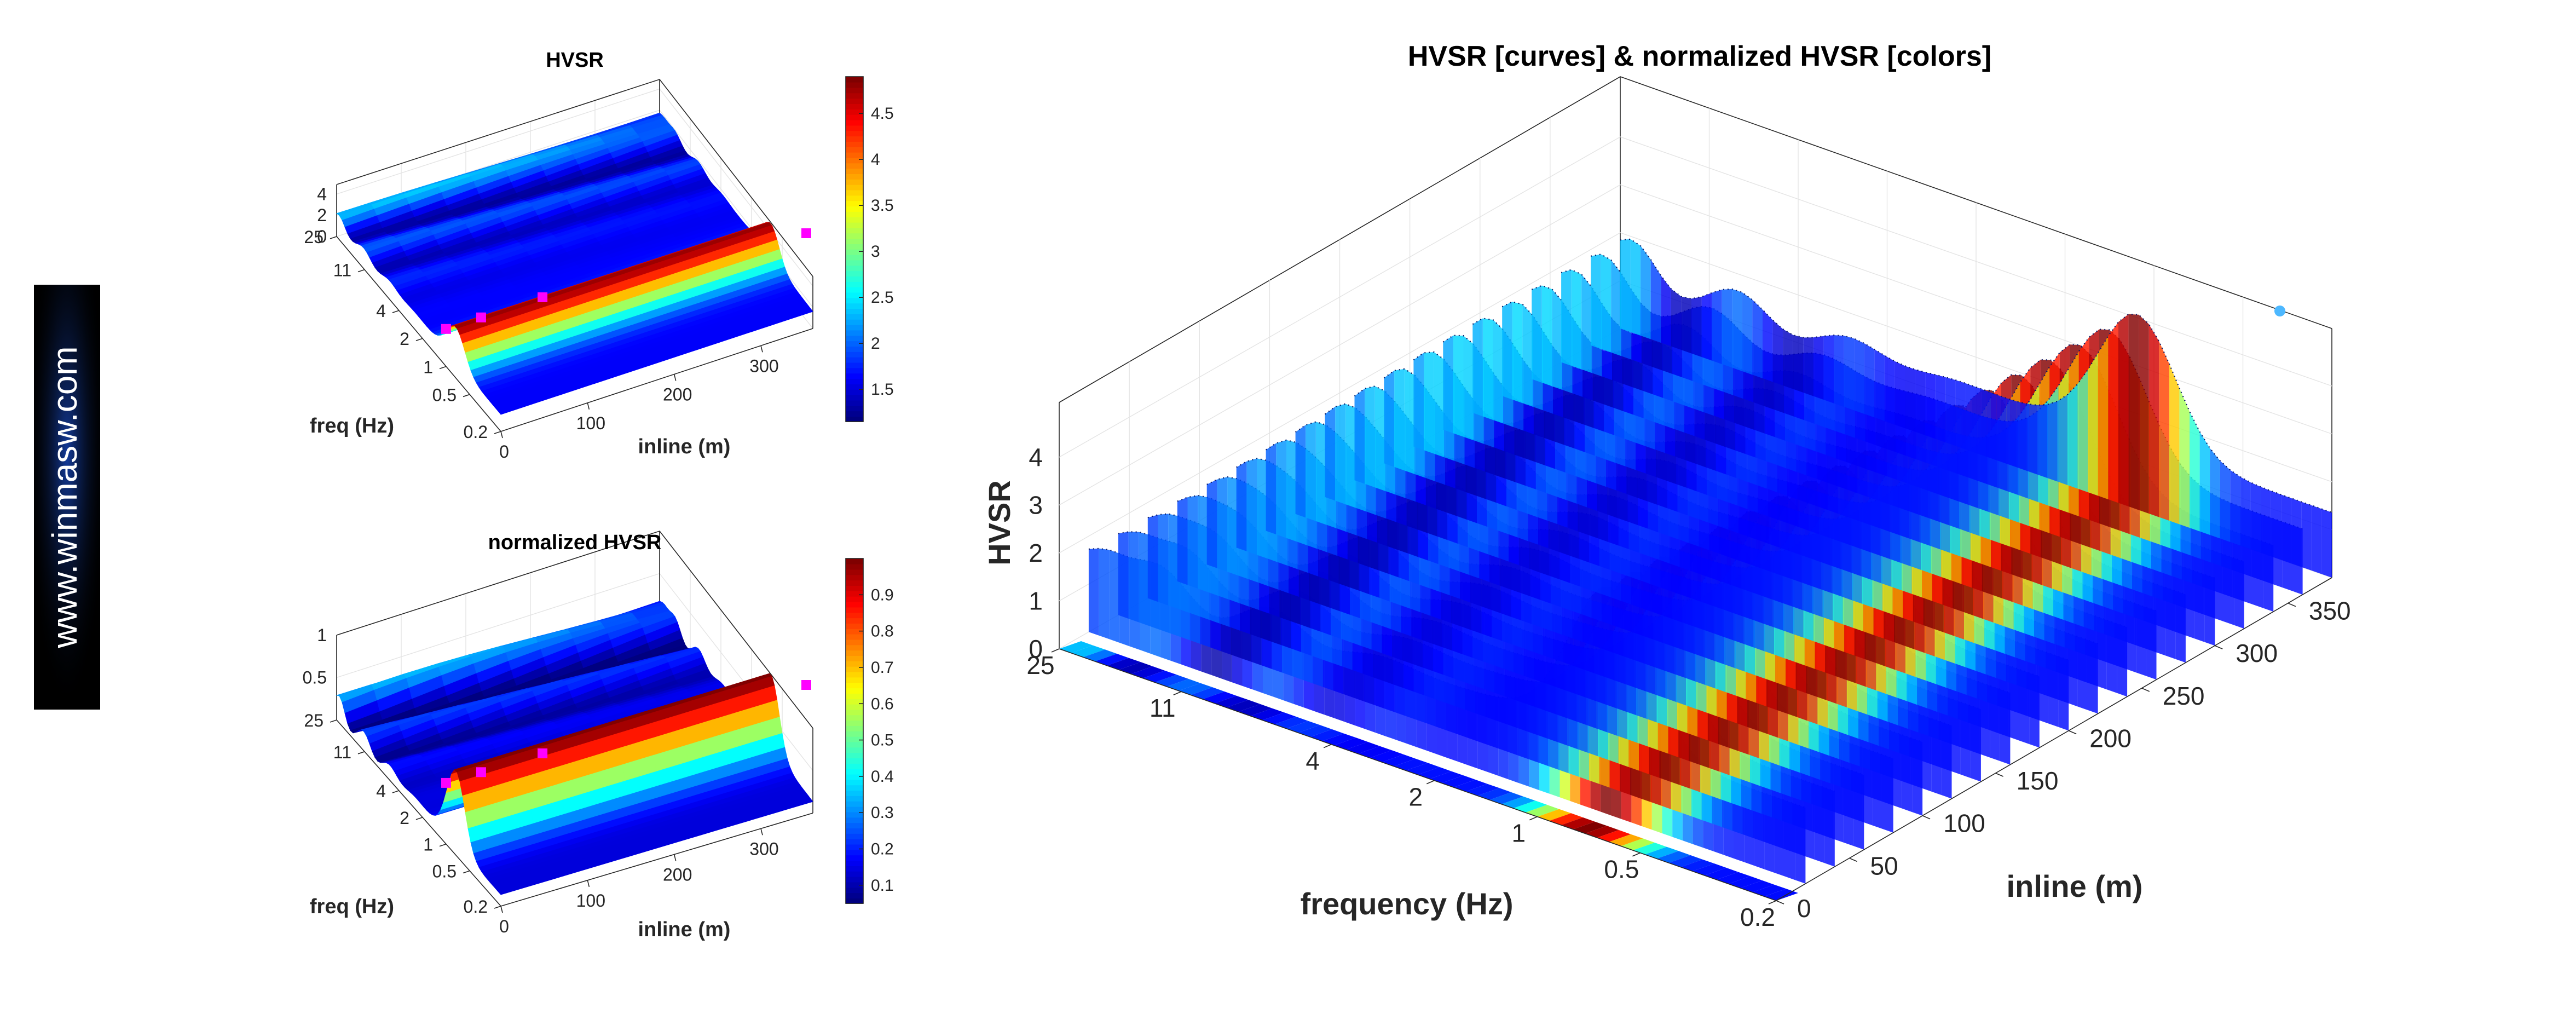 The height and width of the screenshot is (1014, 2576). I want to click on freq-tick-label: 4, so click(1313, 761).